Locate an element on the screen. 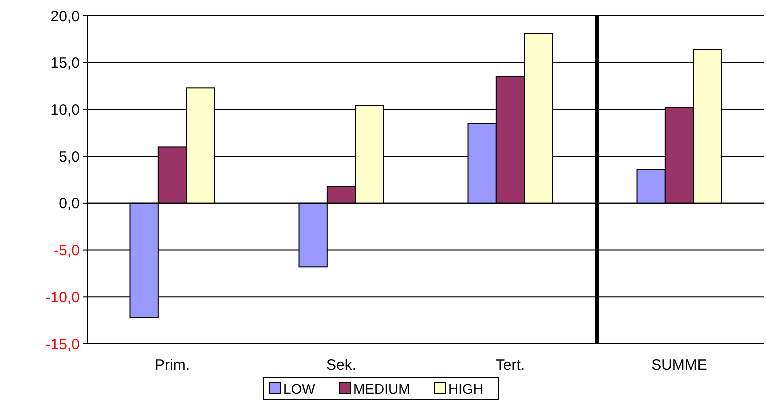  legend-label: HIGH is located at coordinates (466, 388).